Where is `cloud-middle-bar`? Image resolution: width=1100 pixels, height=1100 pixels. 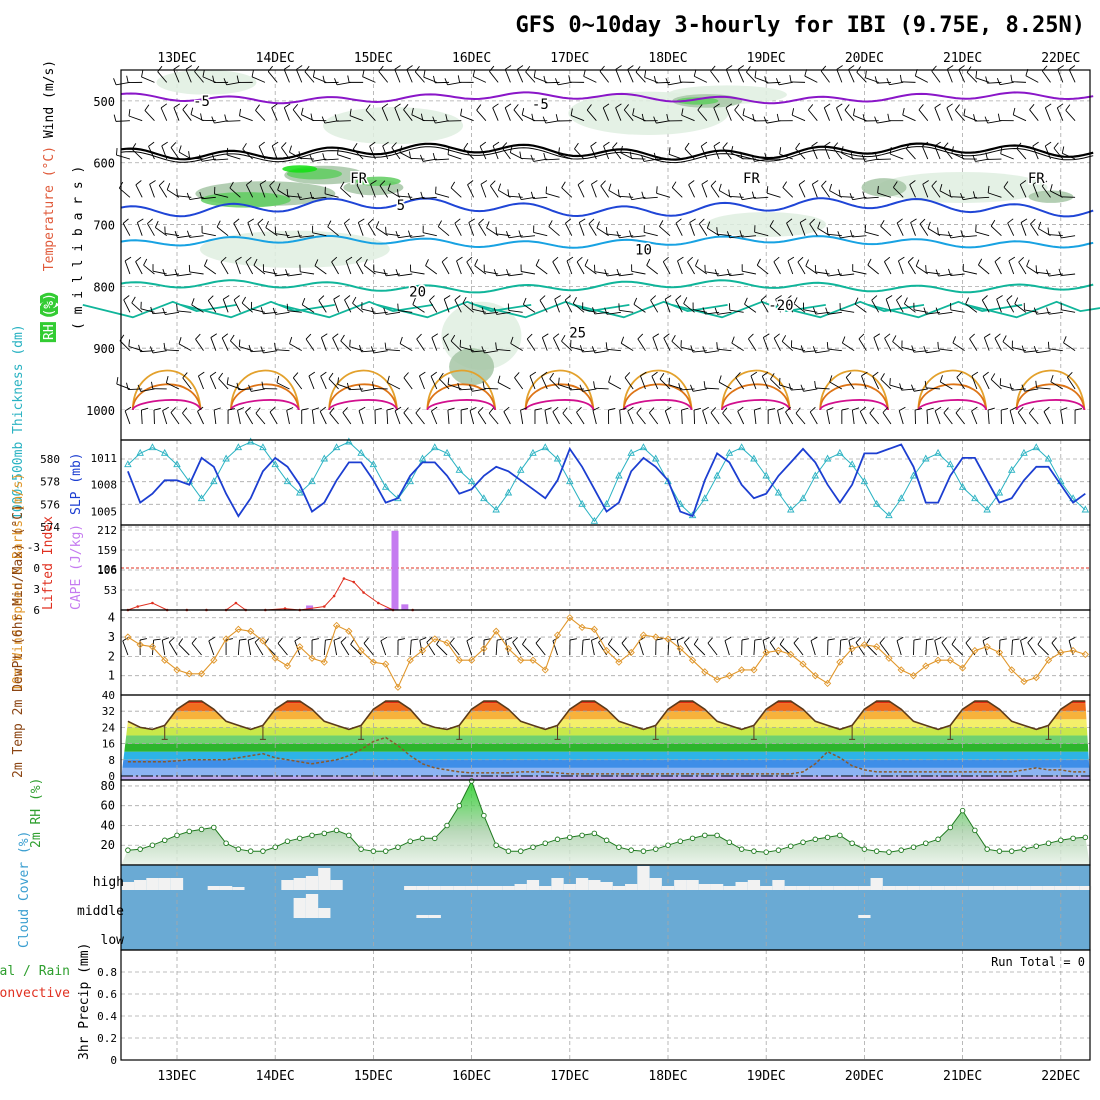 cloud-middle-bar is located at coordinates (864, 916).